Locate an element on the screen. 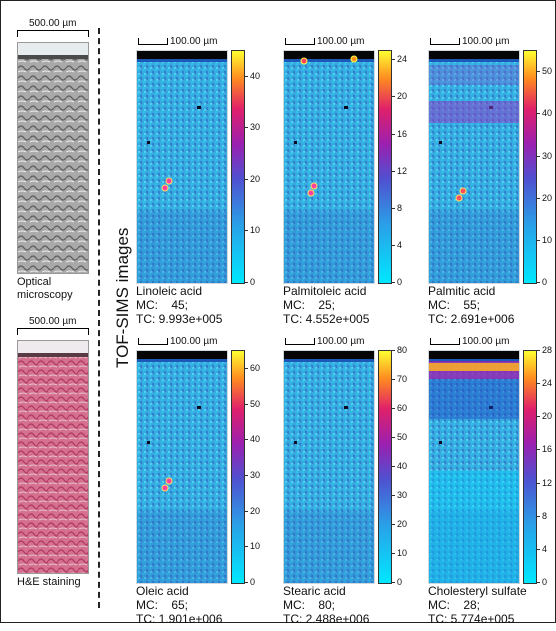 The image size is (556, 631). colorbar-tick-label: 28 is located at coordinates (547, 350).